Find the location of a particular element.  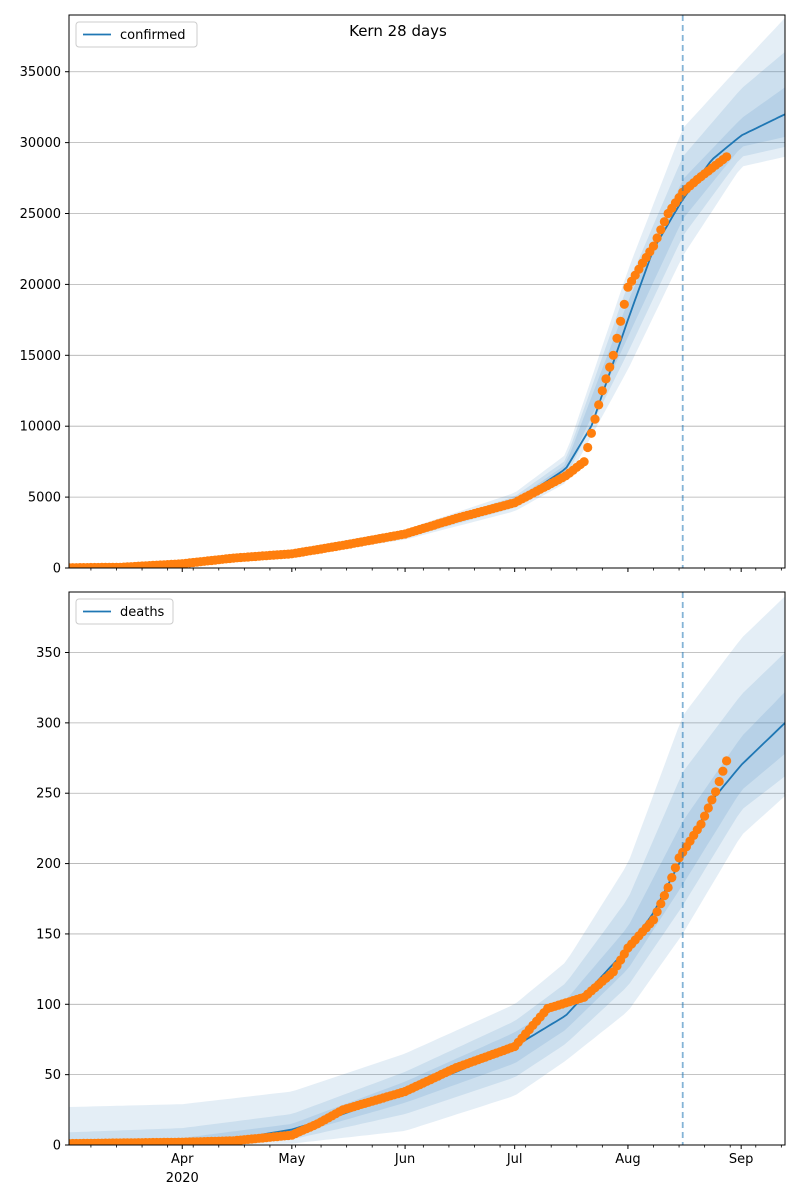

legend-label: deaths is located at coordinates (142, 612).